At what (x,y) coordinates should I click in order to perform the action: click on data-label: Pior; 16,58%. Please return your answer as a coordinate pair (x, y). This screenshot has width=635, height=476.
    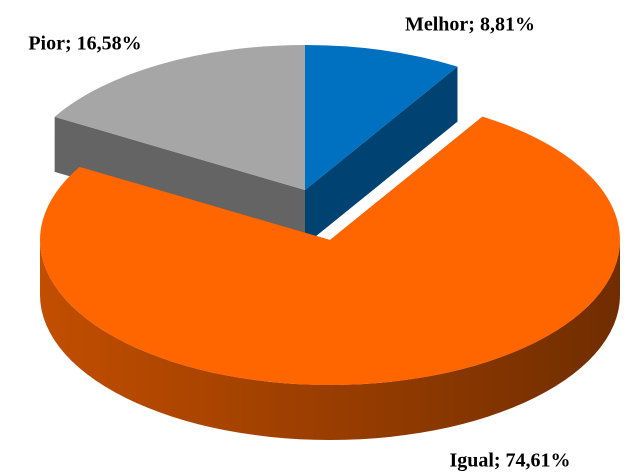
    Looking at the image, I should click on (84, 44).